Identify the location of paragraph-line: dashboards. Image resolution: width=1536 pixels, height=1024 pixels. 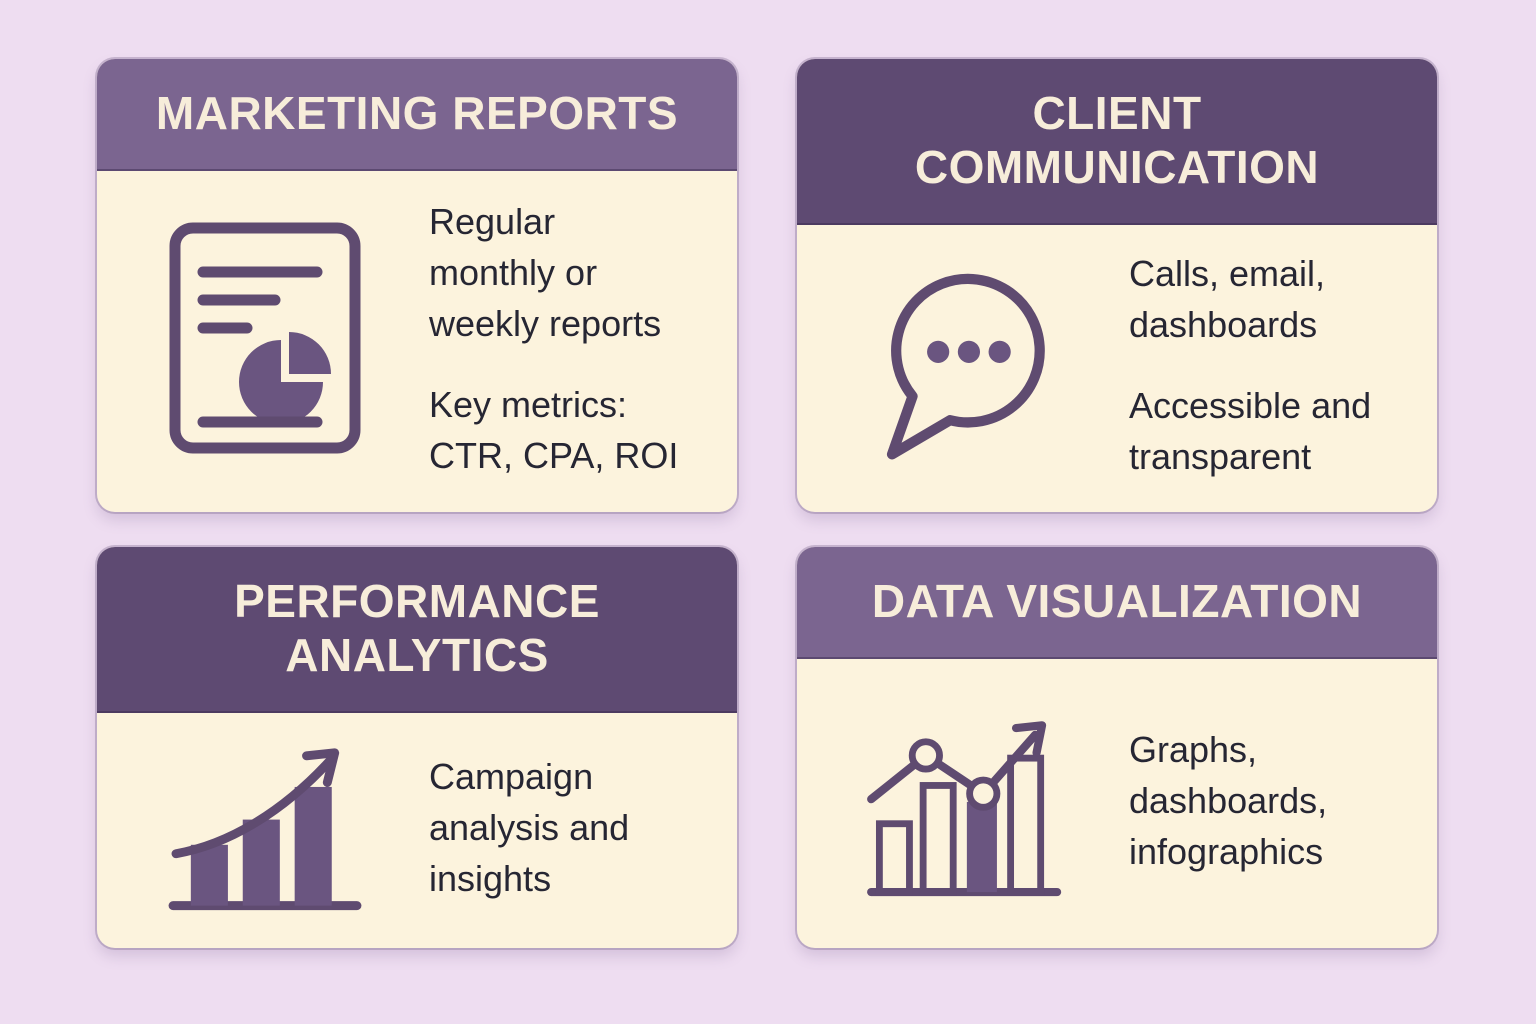
(1223, 325).